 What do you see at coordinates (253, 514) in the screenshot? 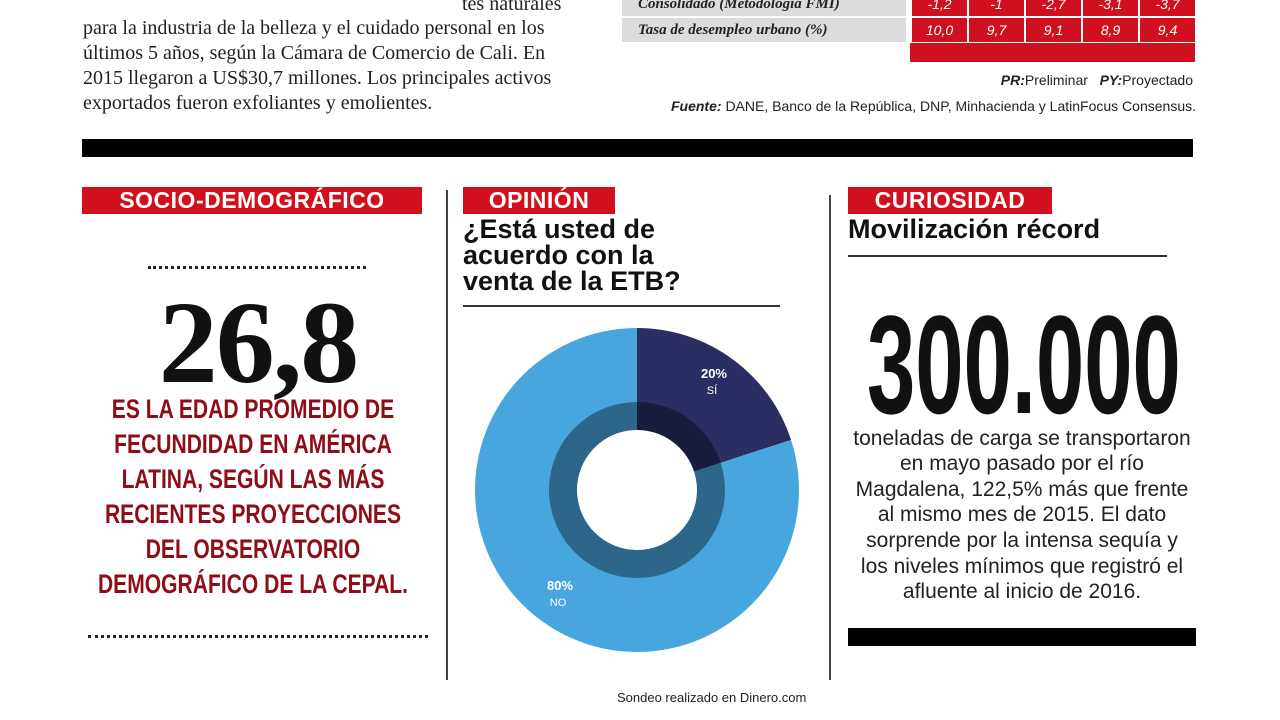
I see `text-line: RECIENTES PROYECCIONES` at bounding box center [253, 514].